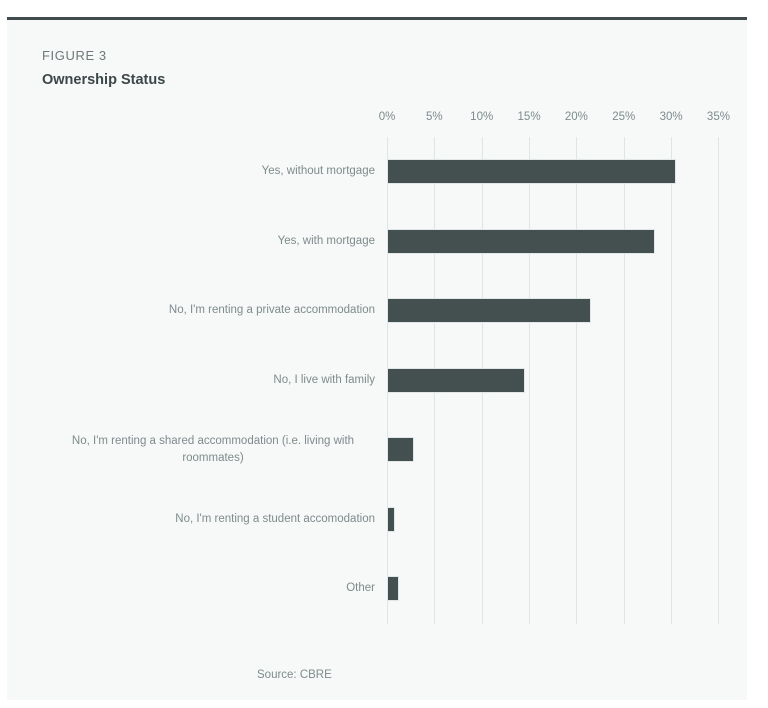  What do you see at coordinates (482, 117) in the screenshot?
I see `x-axis-tick-label: 10%` at bounding box center [482, 117].